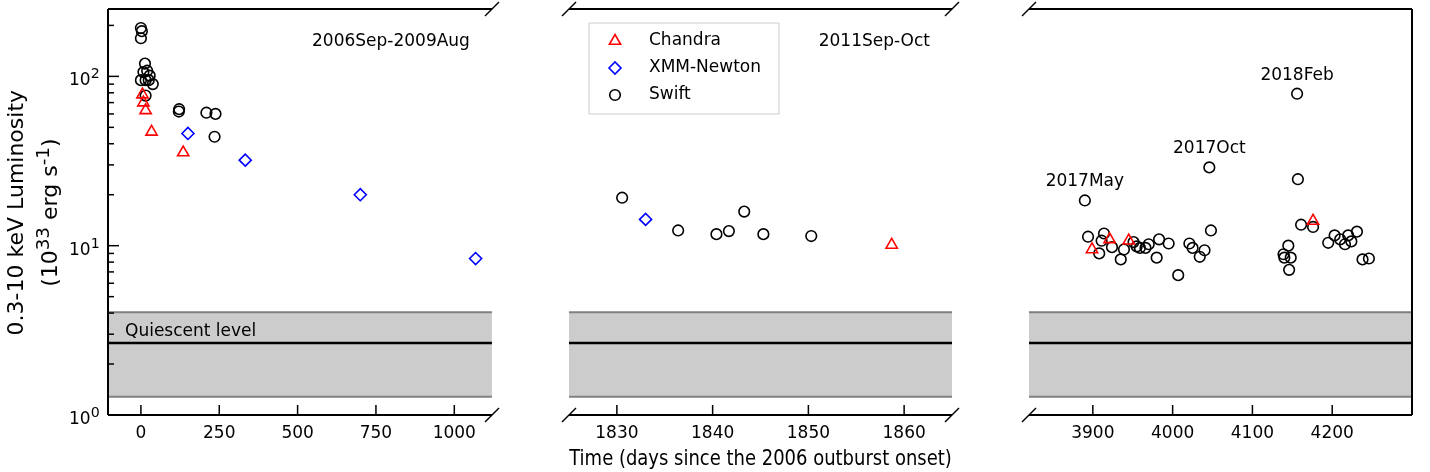 Image resolution: width=1430 pixels, height=472 pixels. Describe the element at coordinates (1172, 431) in the screenshot. I see `x-tick-label: 4000` at that location.